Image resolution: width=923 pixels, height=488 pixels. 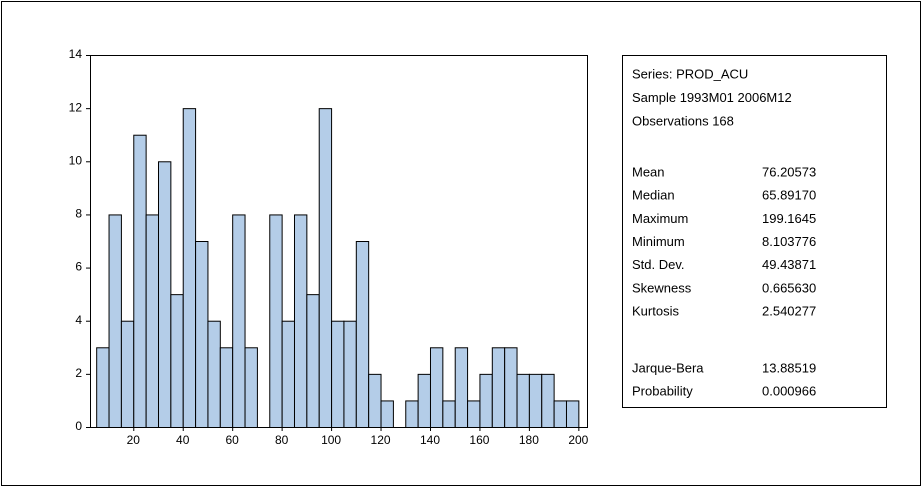 I want to click on x-tick-label: 20, so click(x=134, y=440).